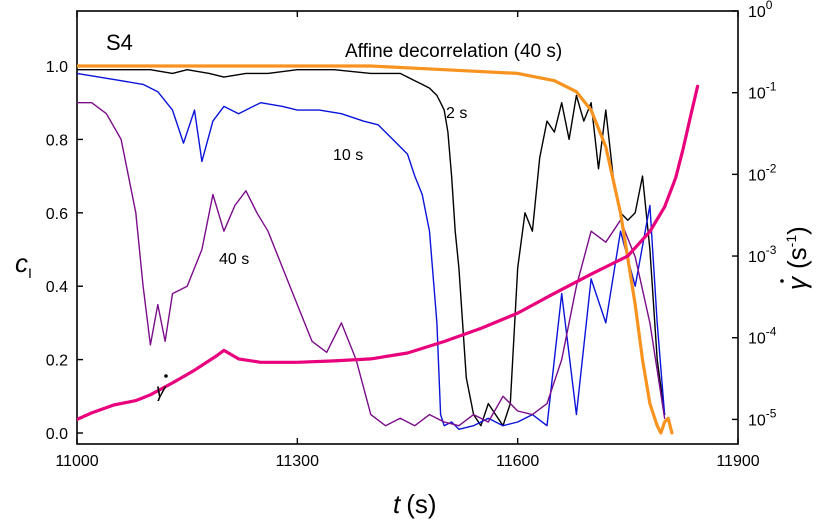  I want to click on y-right-tick-label: 10⁻⁴, so click(762, 336).